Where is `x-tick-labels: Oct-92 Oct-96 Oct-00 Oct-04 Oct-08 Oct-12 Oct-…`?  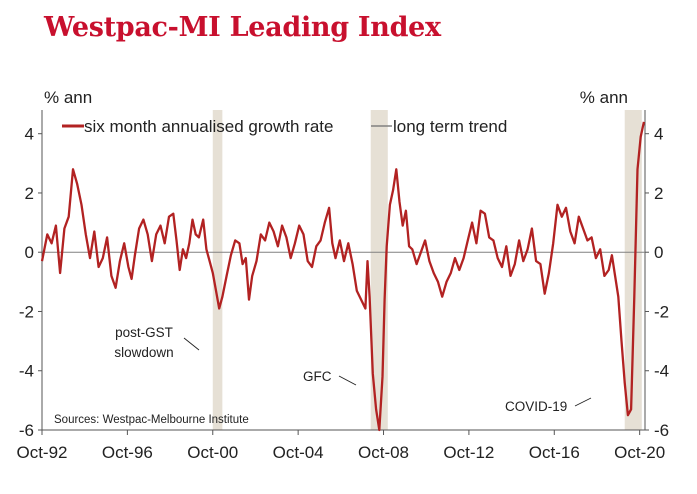
x-tick-labels: Oct-92 Oct-96 Oct-00 Oct-04 Oct-08 Oct-12 Oct-… is located at coordinates (340, 452).